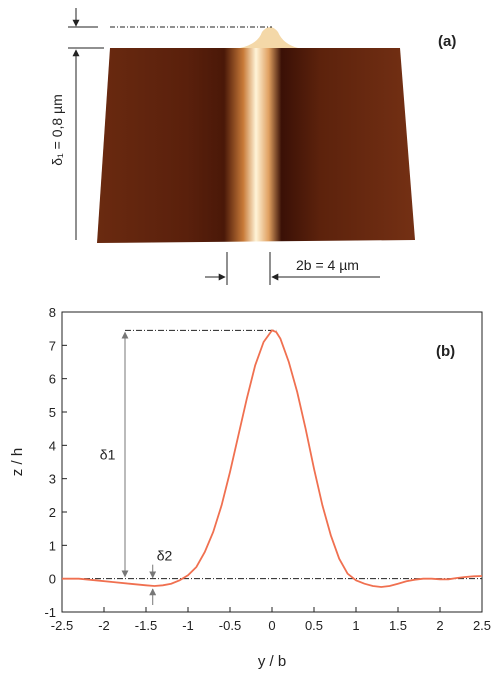  What do you see at coordinates (445, 351) in the screenshot?
I see `panel-b-label: (b)` at bounding box center [445, 351].